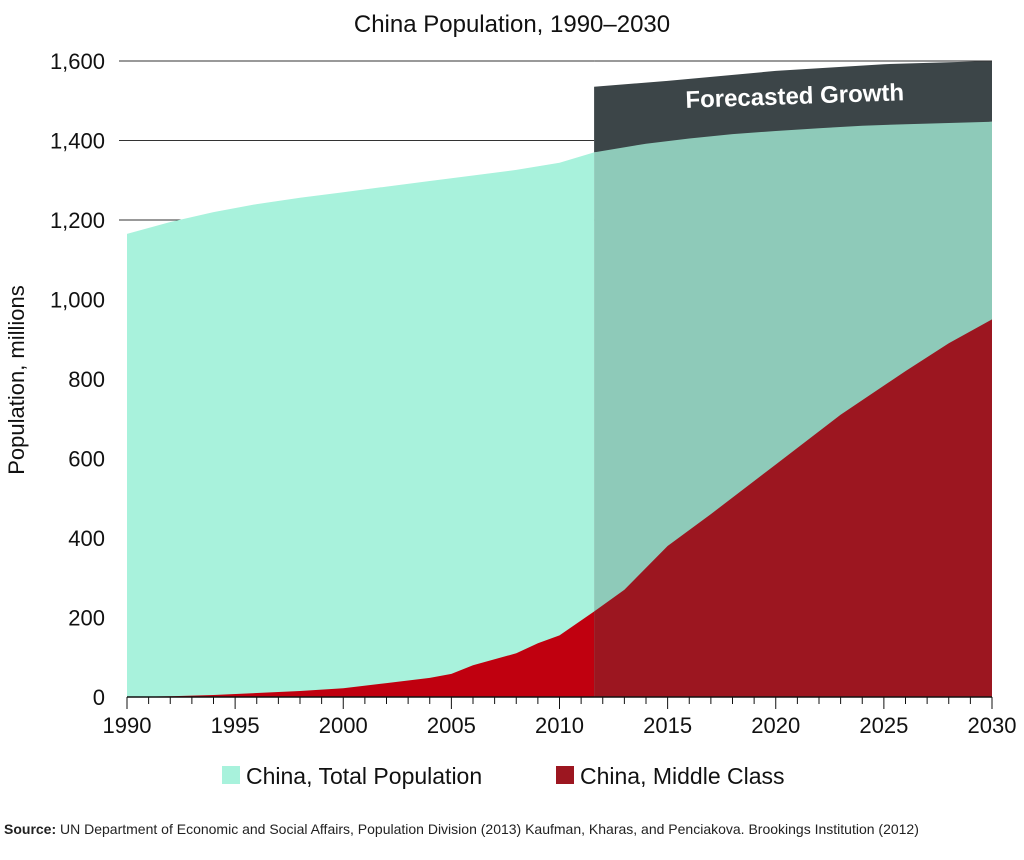  Describe the element at coordinates (231, 775) in the screenshot. I see `legend-swatch-total-population` at that location.